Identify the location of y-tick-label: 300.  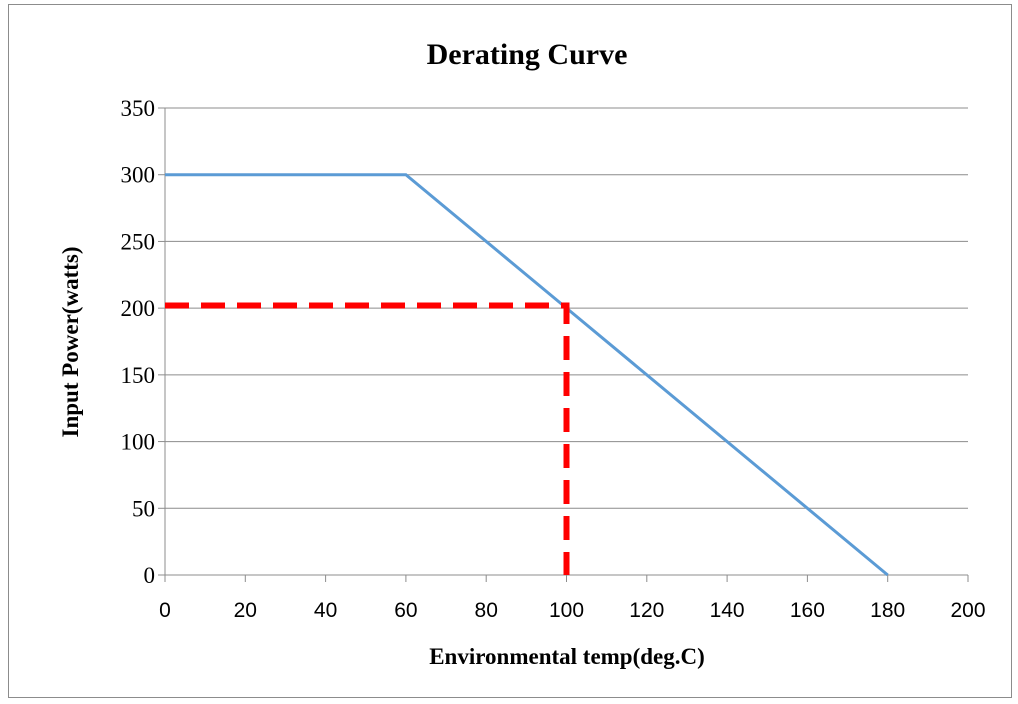
(138, 175).